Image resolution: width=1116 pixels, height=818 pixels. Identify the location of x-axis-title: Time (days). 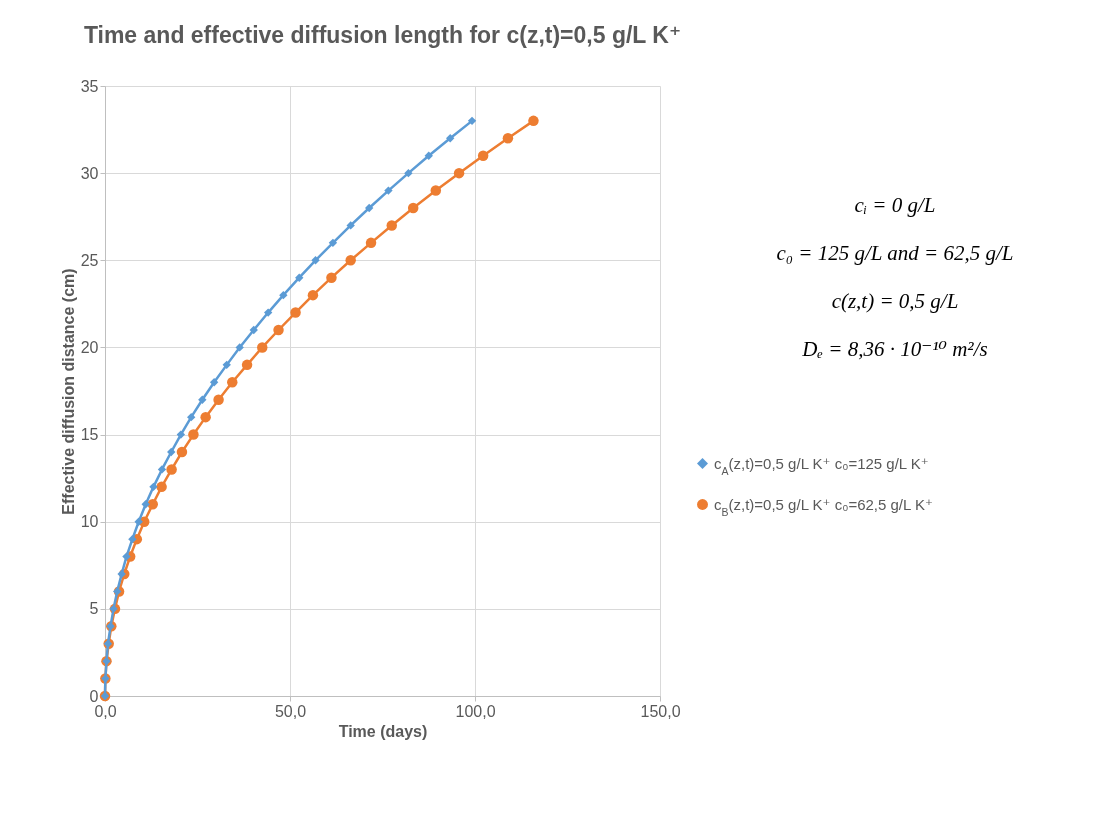
(383, 731).